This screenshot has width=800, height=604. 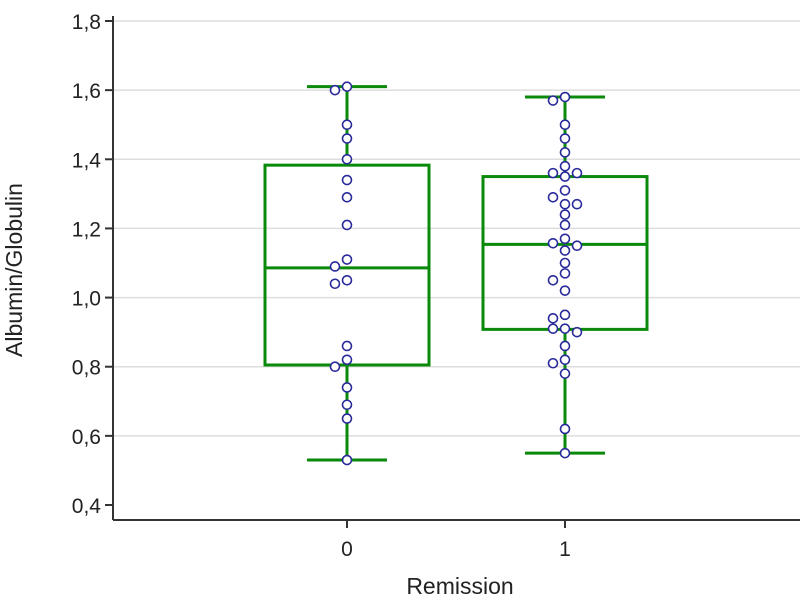 I want to click on x-tick-label: 1, so click(x=565, y=549).